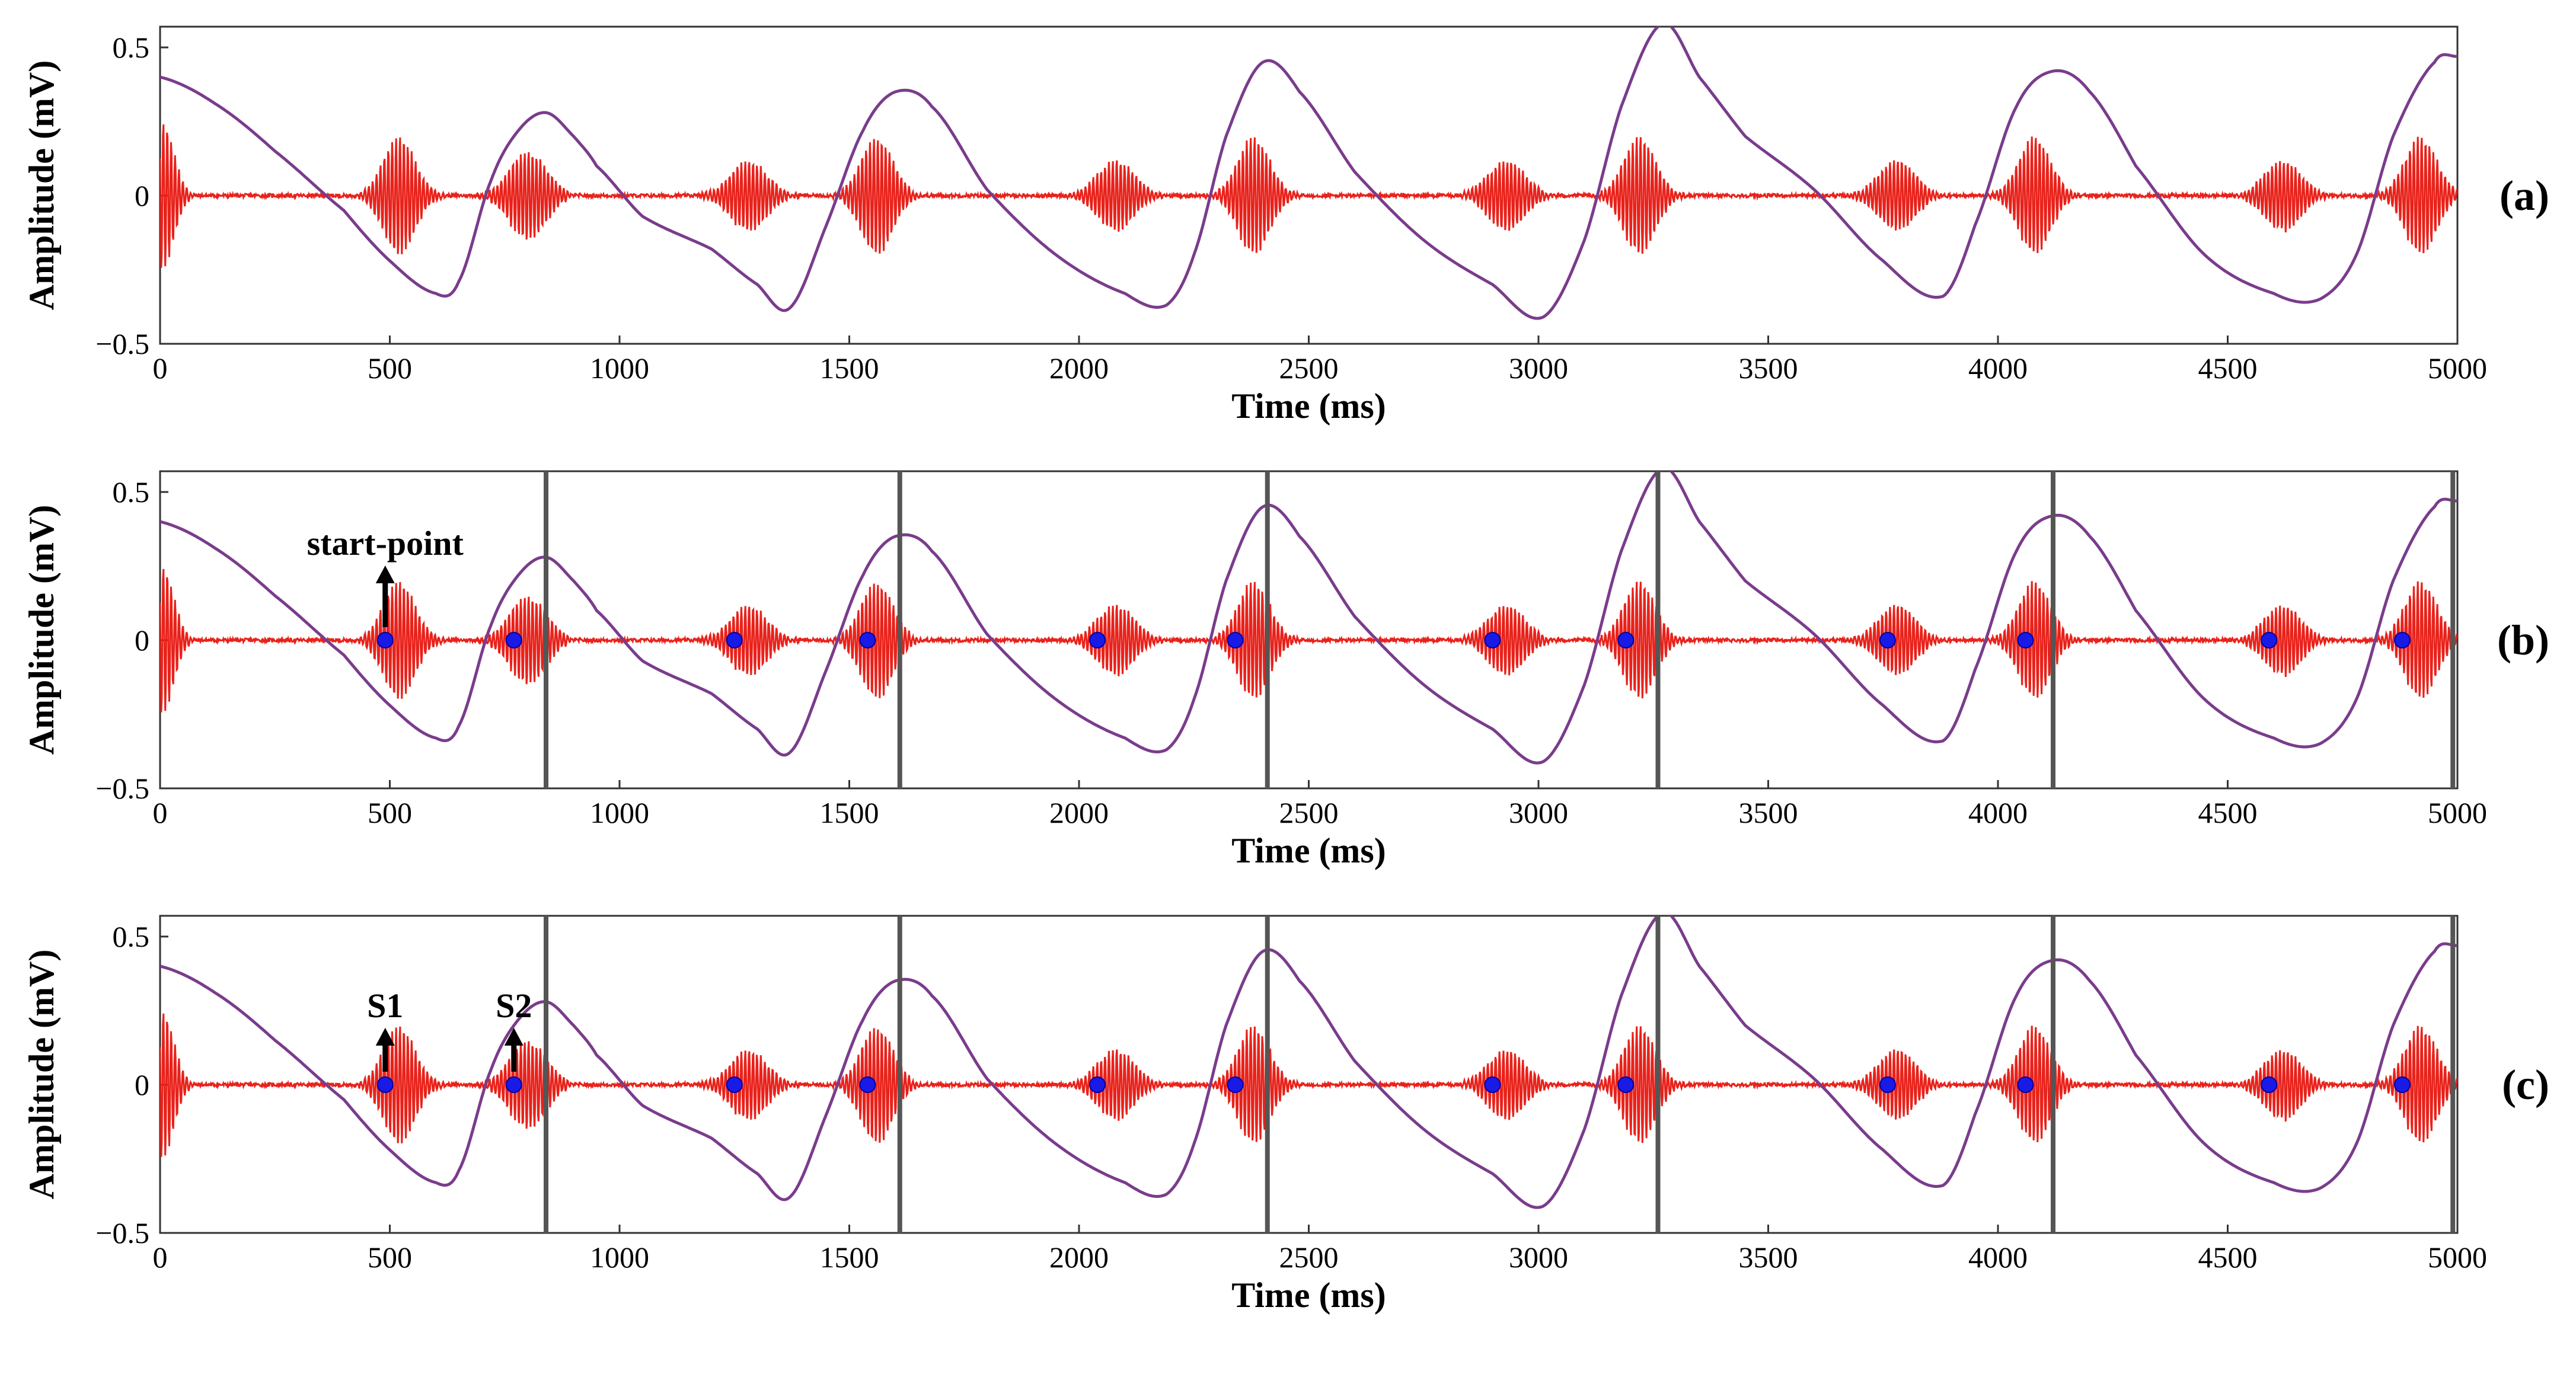 The width and height of the screenshot is (2576, 1374). Describe the element at coordinates (385, 1005) in the screenshot. I see `annotation-label: S1` at that location.